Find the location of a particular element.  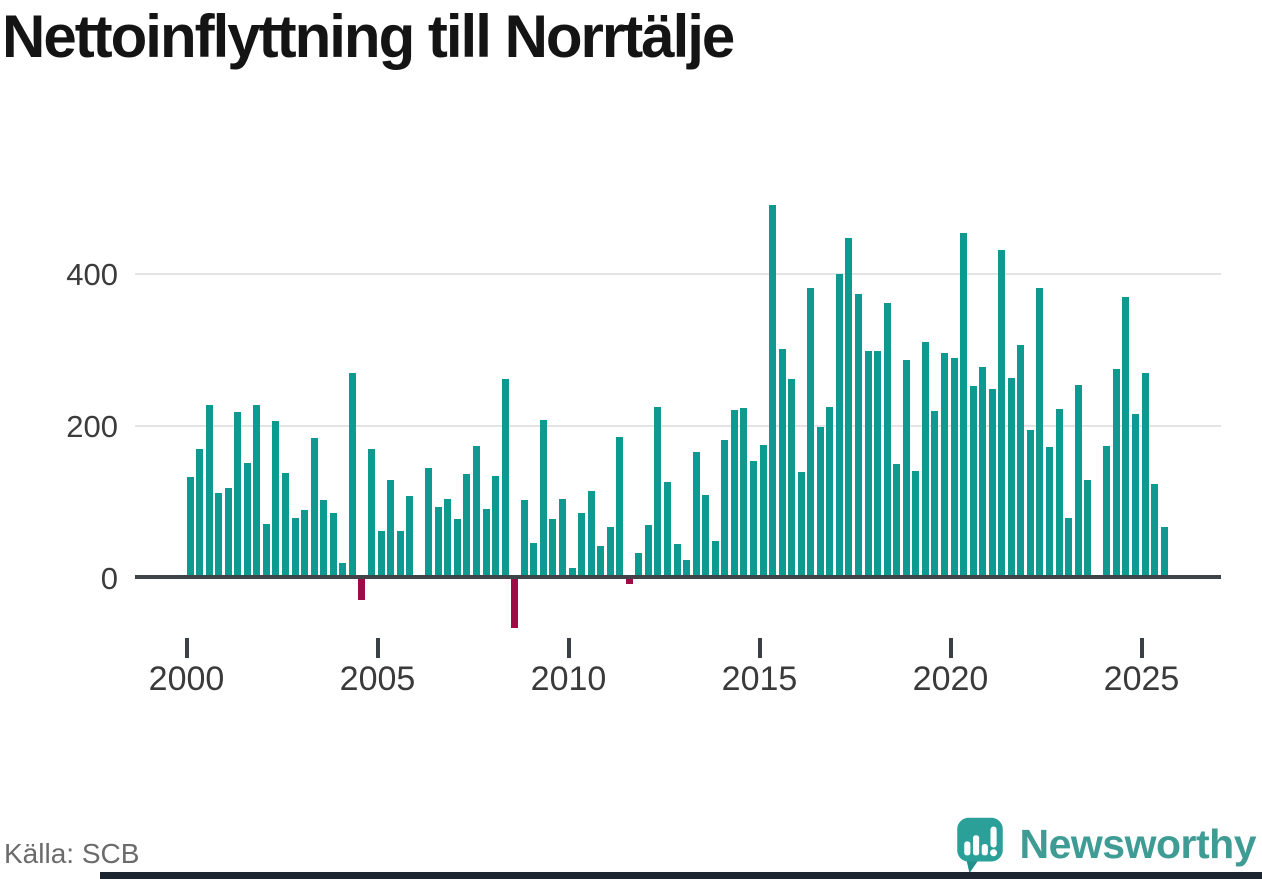

bar-2023-q3 is located at coordinates (1088, 528).